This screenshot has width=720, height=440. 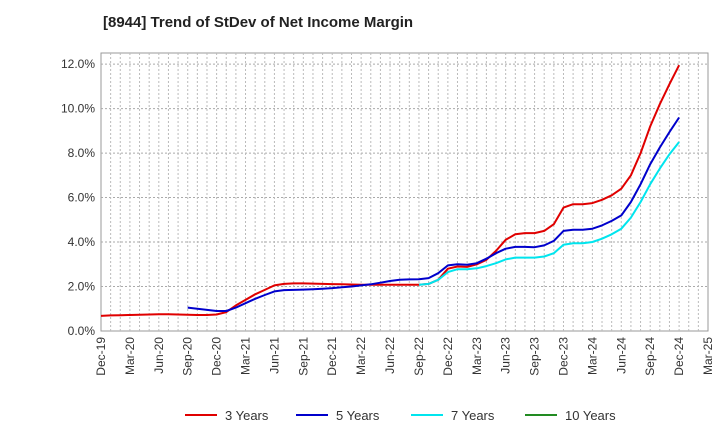 What do you see at coordinates (303, 356) in the screenshot?
I see `x-tick-label: Sep-21` at bounding box center [303, 356].